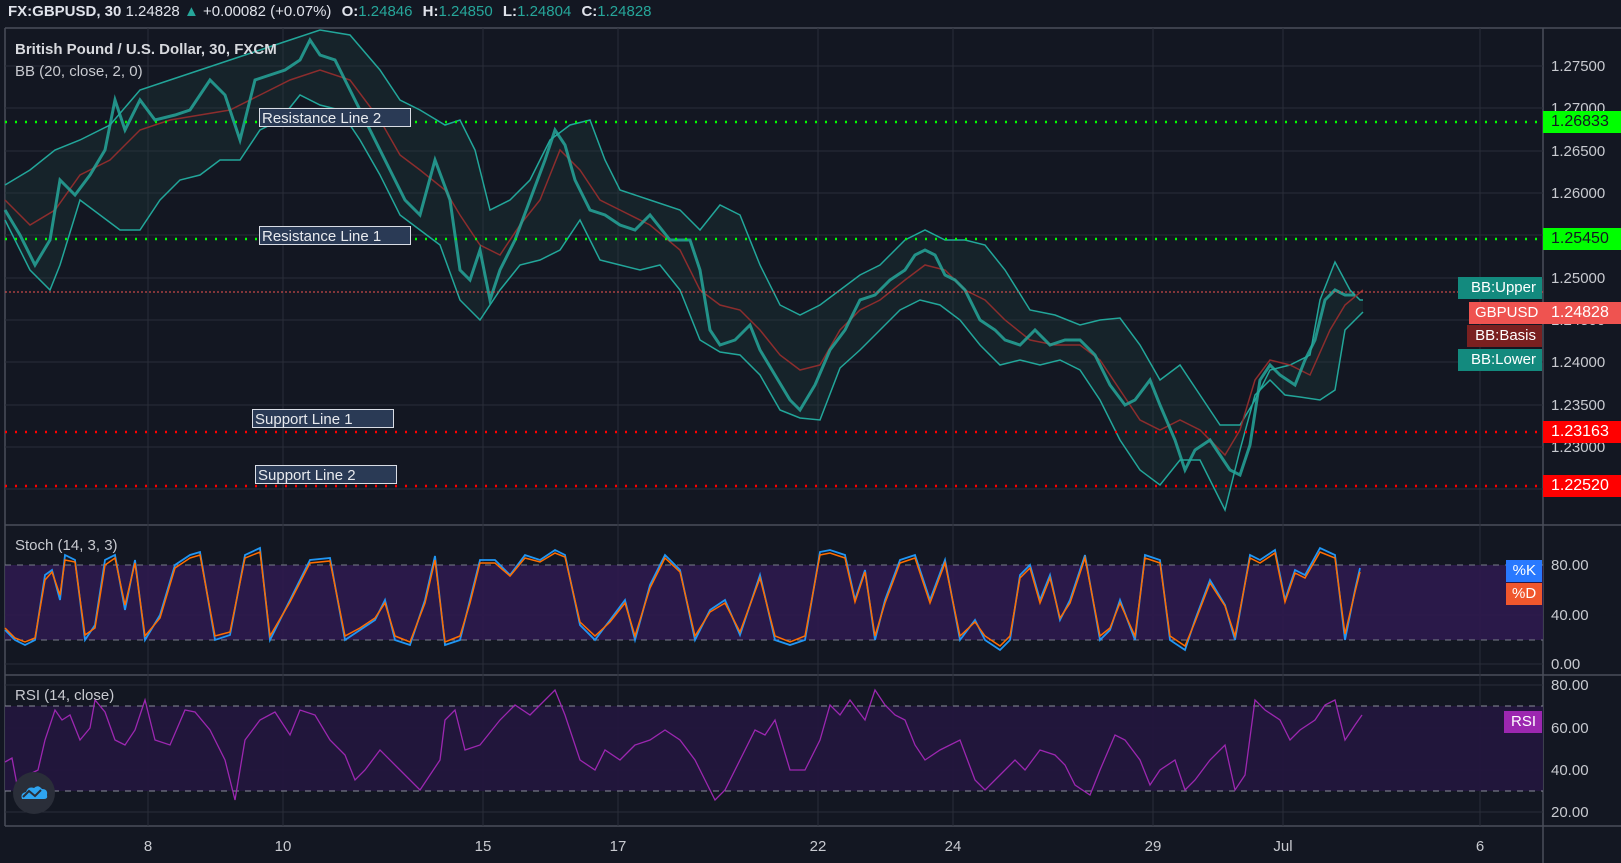  Describe the element at coordinates (65, 11) in the screenshot. I see `symbol-label: FX:GBPUSD, 30` at that location.